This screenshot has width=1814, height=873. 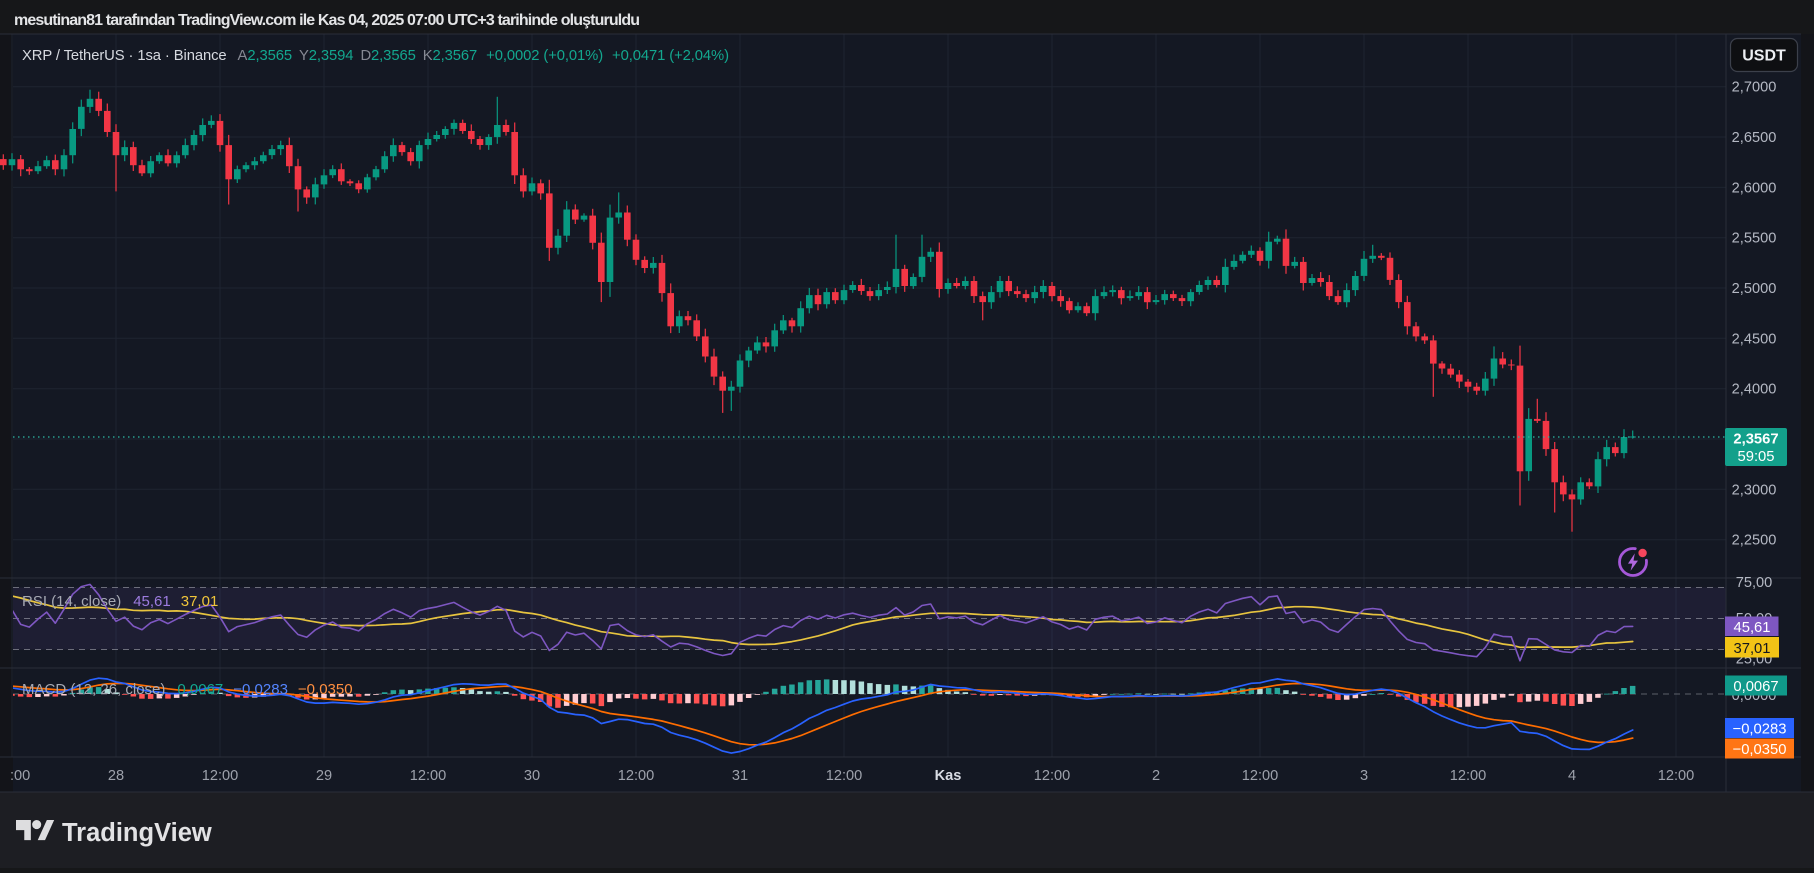 What do you see at coordinates (324, 776) in the screenshot?
I see `svg-text: 29` at bounding box center [324, 776].